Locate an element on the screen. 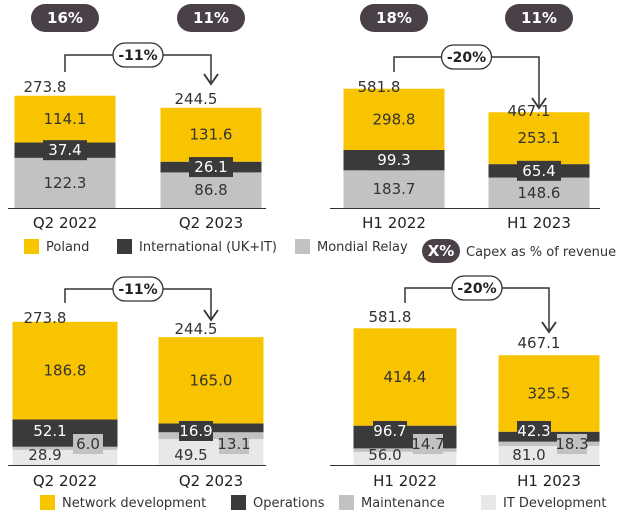 The image size is (624, 517). capex-pct-text: 11% is located at coordinates (539, 18).